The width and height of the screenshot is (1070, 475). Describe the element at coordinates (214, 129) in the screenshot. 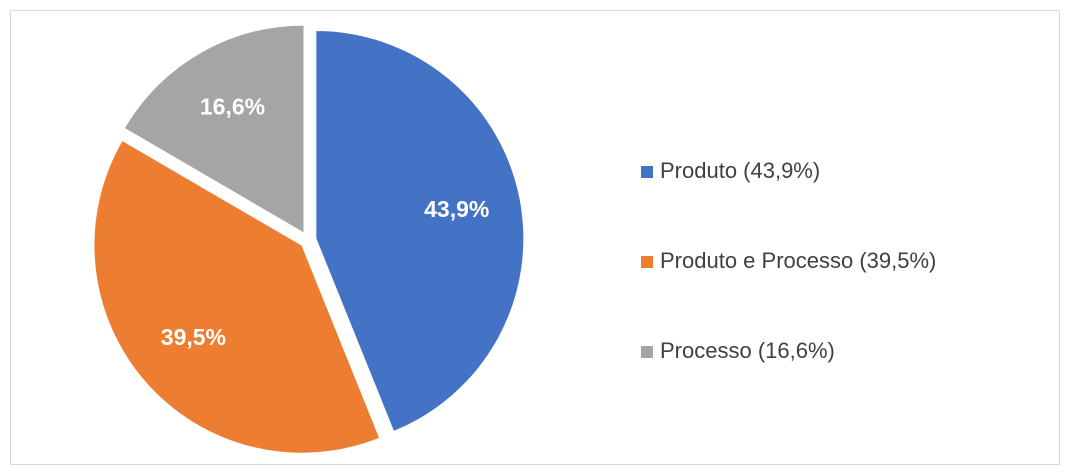

I see `pie-slice` at that location.